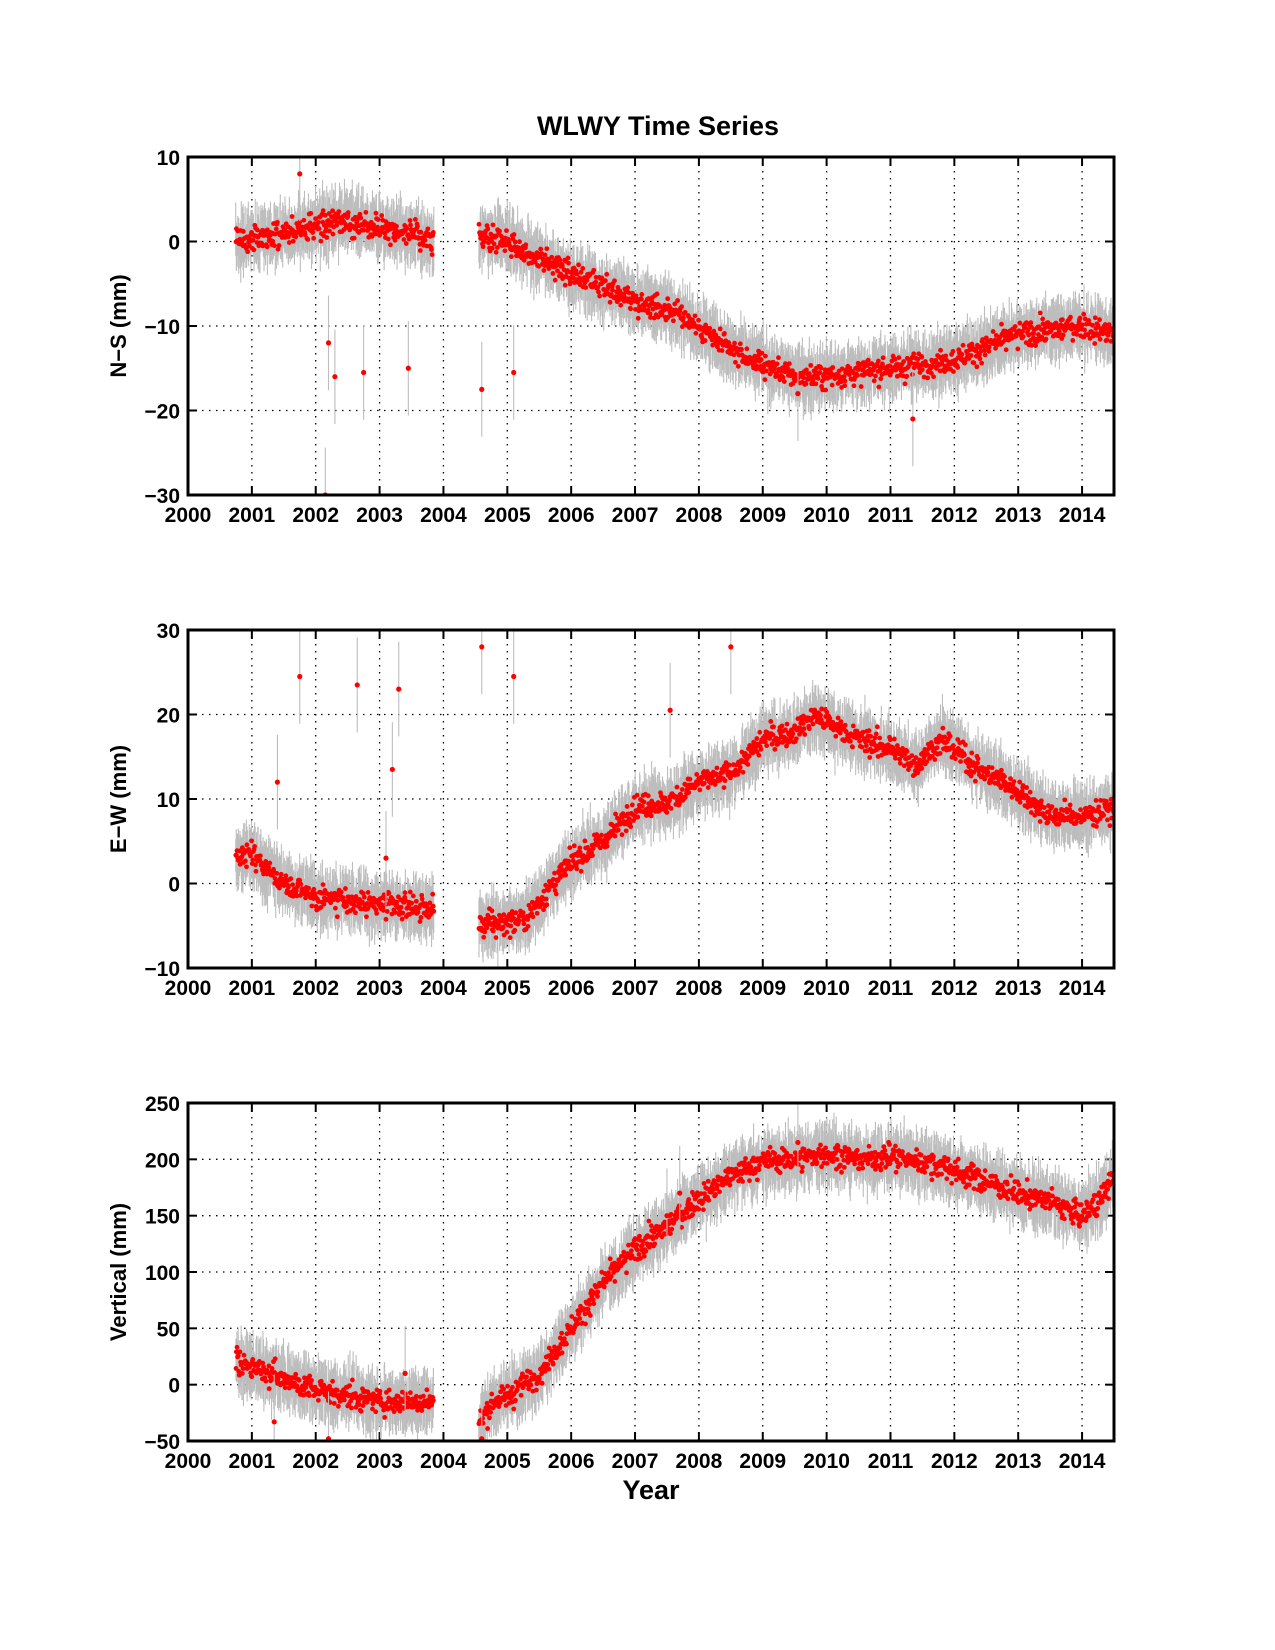  I want to click on x-tick-label: 2005, so click(507, 515).